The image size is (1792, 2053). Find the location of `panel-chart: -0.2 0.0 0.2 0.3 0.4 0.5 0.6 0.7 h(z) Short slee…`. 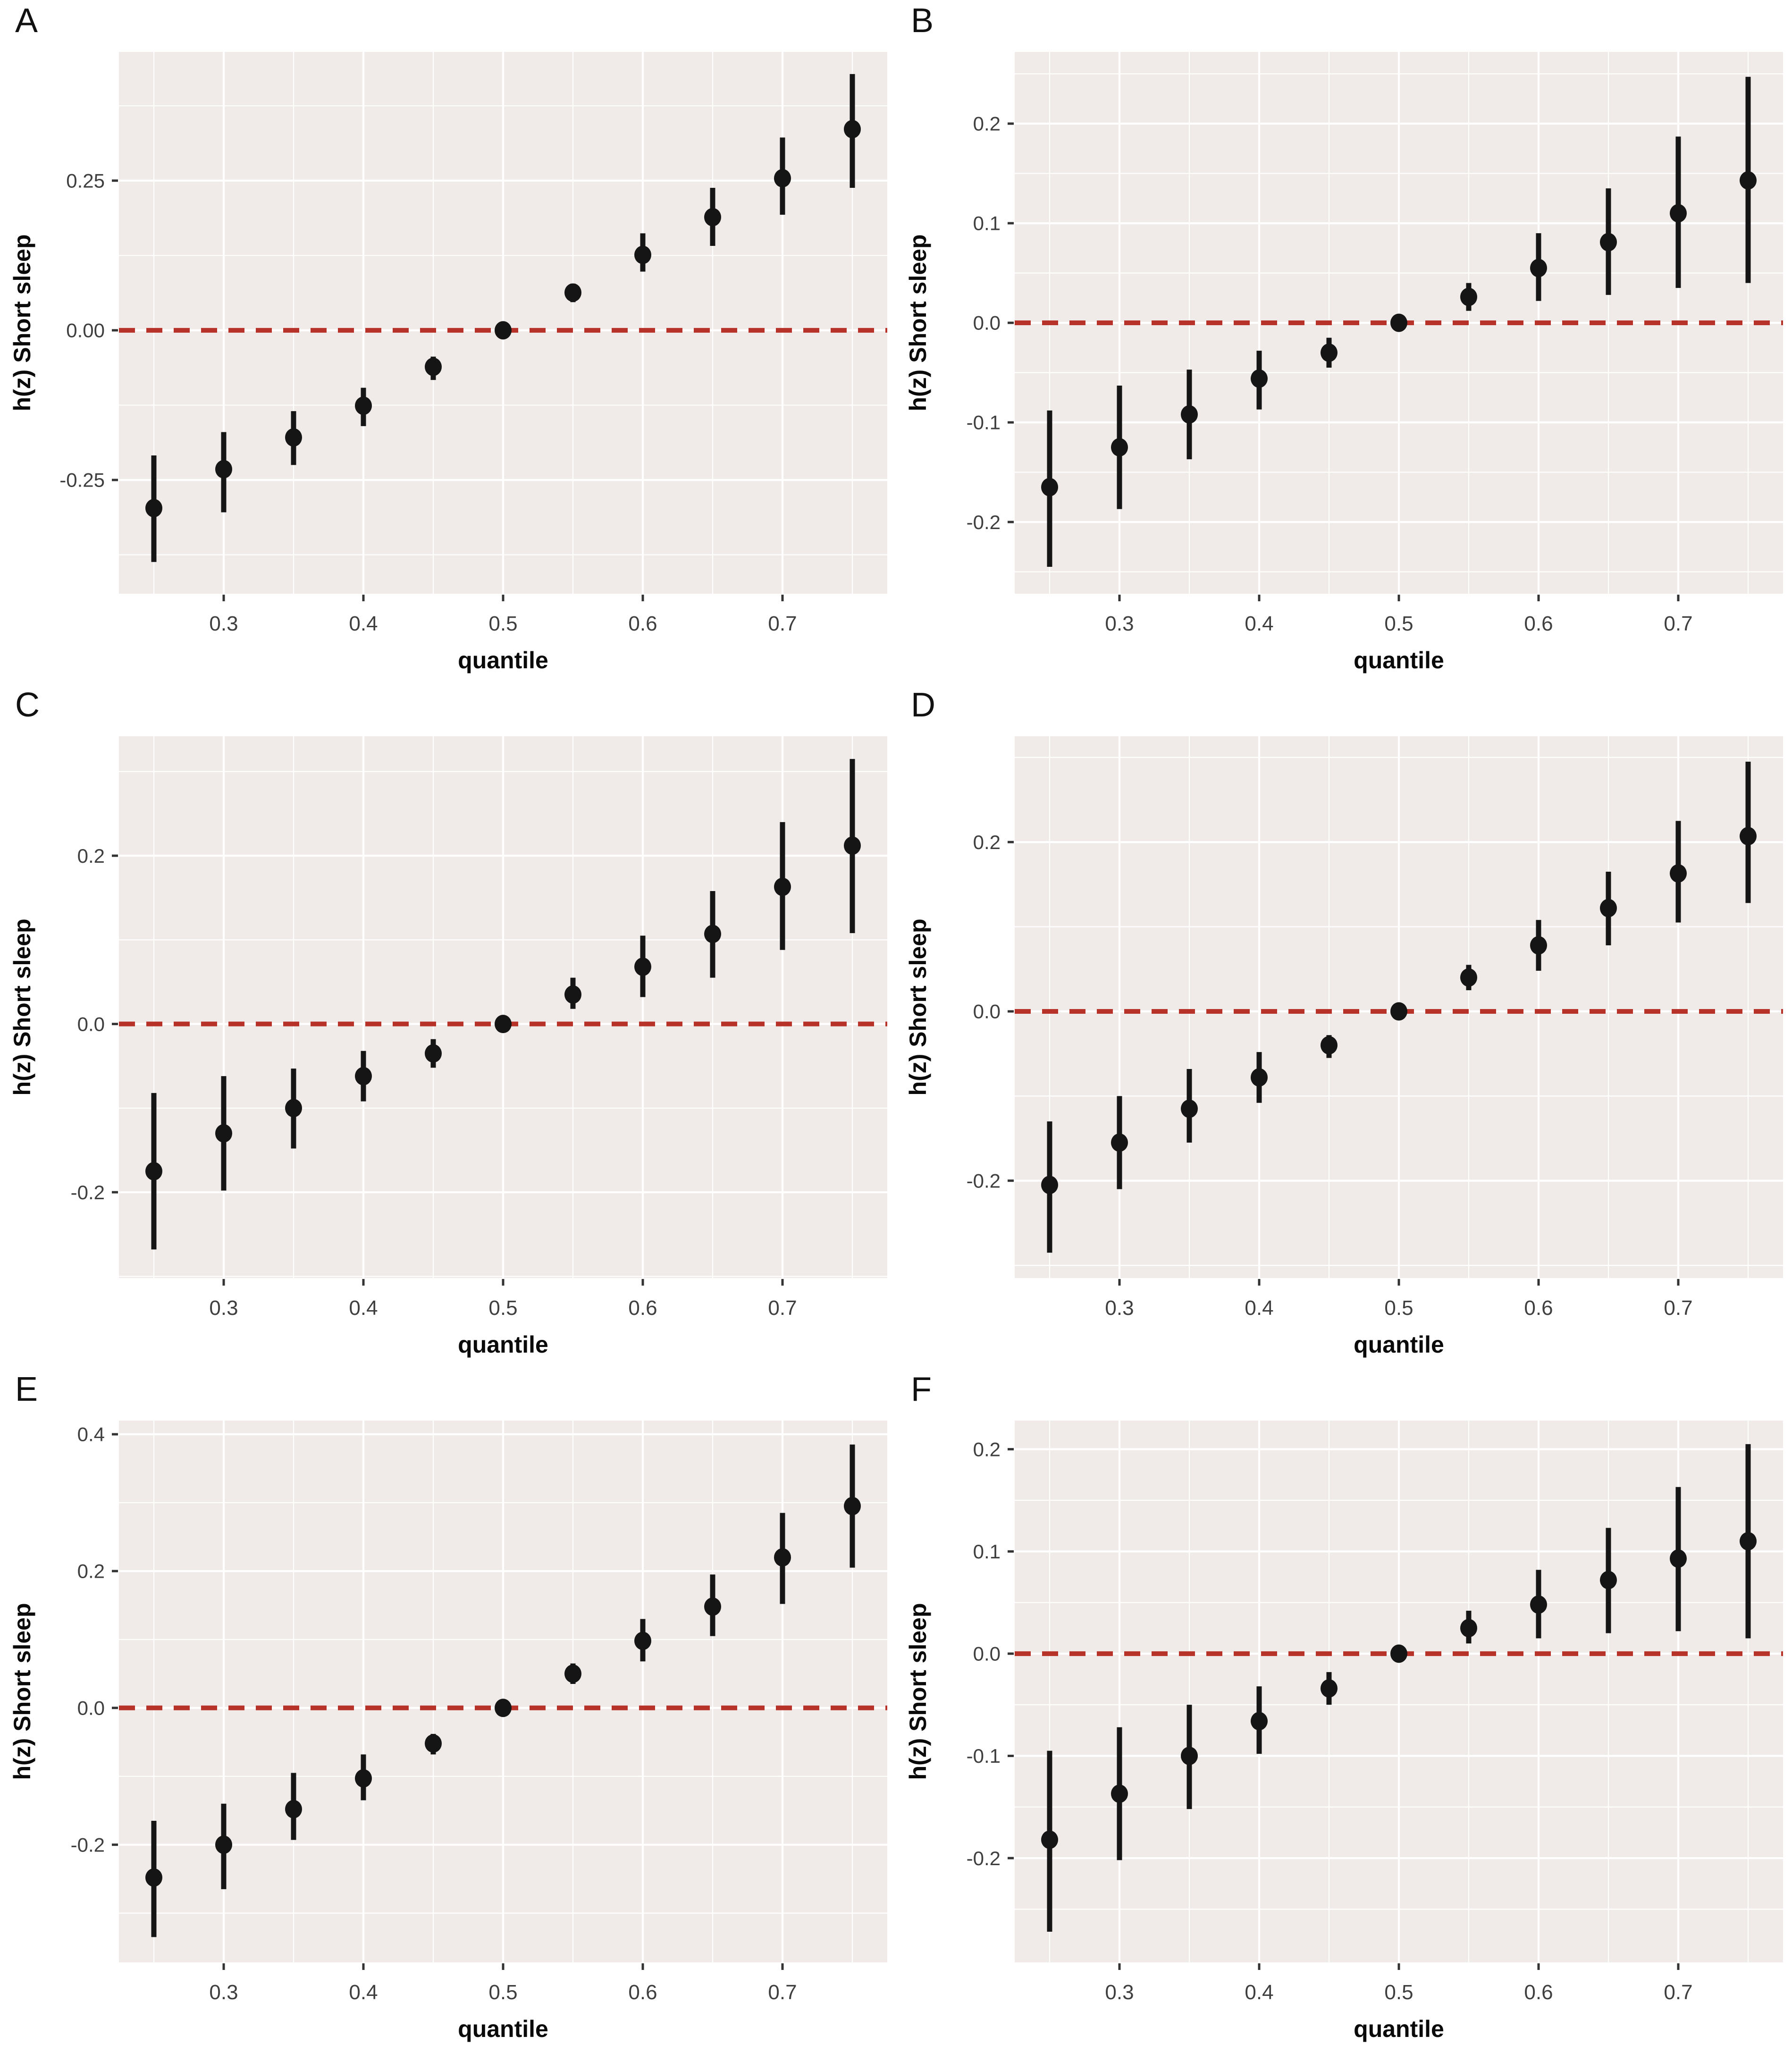

panel-chart: -0.2 0.0 0.2 0.3 0.4 0.5 0.6 0.7 h(z) Short slee… is located at coordinates (448, 1047).